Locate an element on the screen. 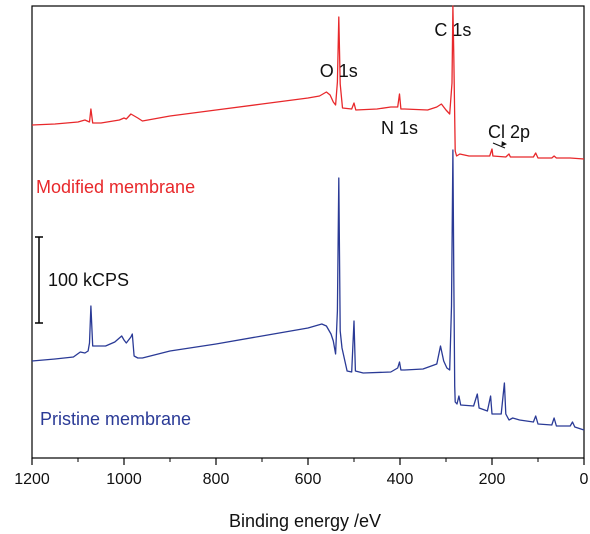 The height and width of the screenshot is (534, 590). scale-bar-label: 100 kCPS is located at coordinates (88, 280).